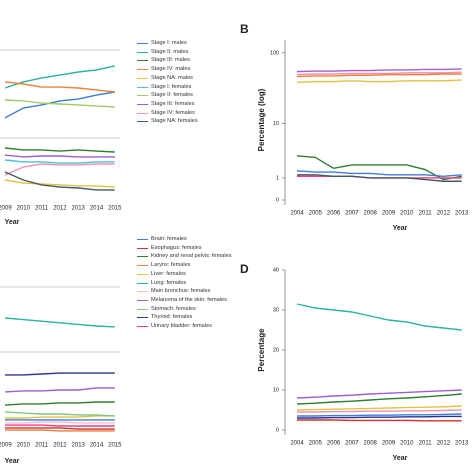  What do you see at coordinates (171, 86) in the screenshot?
I see `legend-label: Stage I: females` at bounding box center [171, 86].